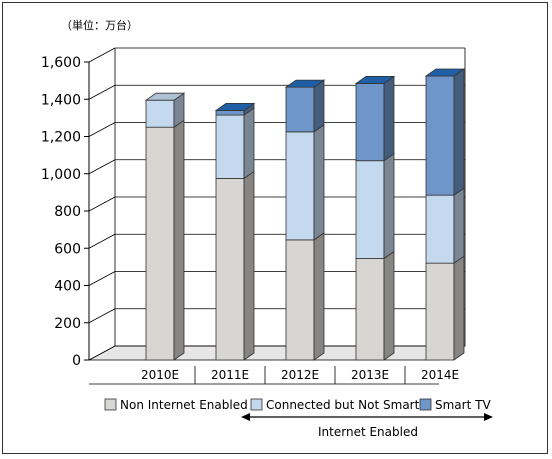 The height and width of the screenshot is (459, 552). I want to click on y-tick-label: 0, so click(76, 361).